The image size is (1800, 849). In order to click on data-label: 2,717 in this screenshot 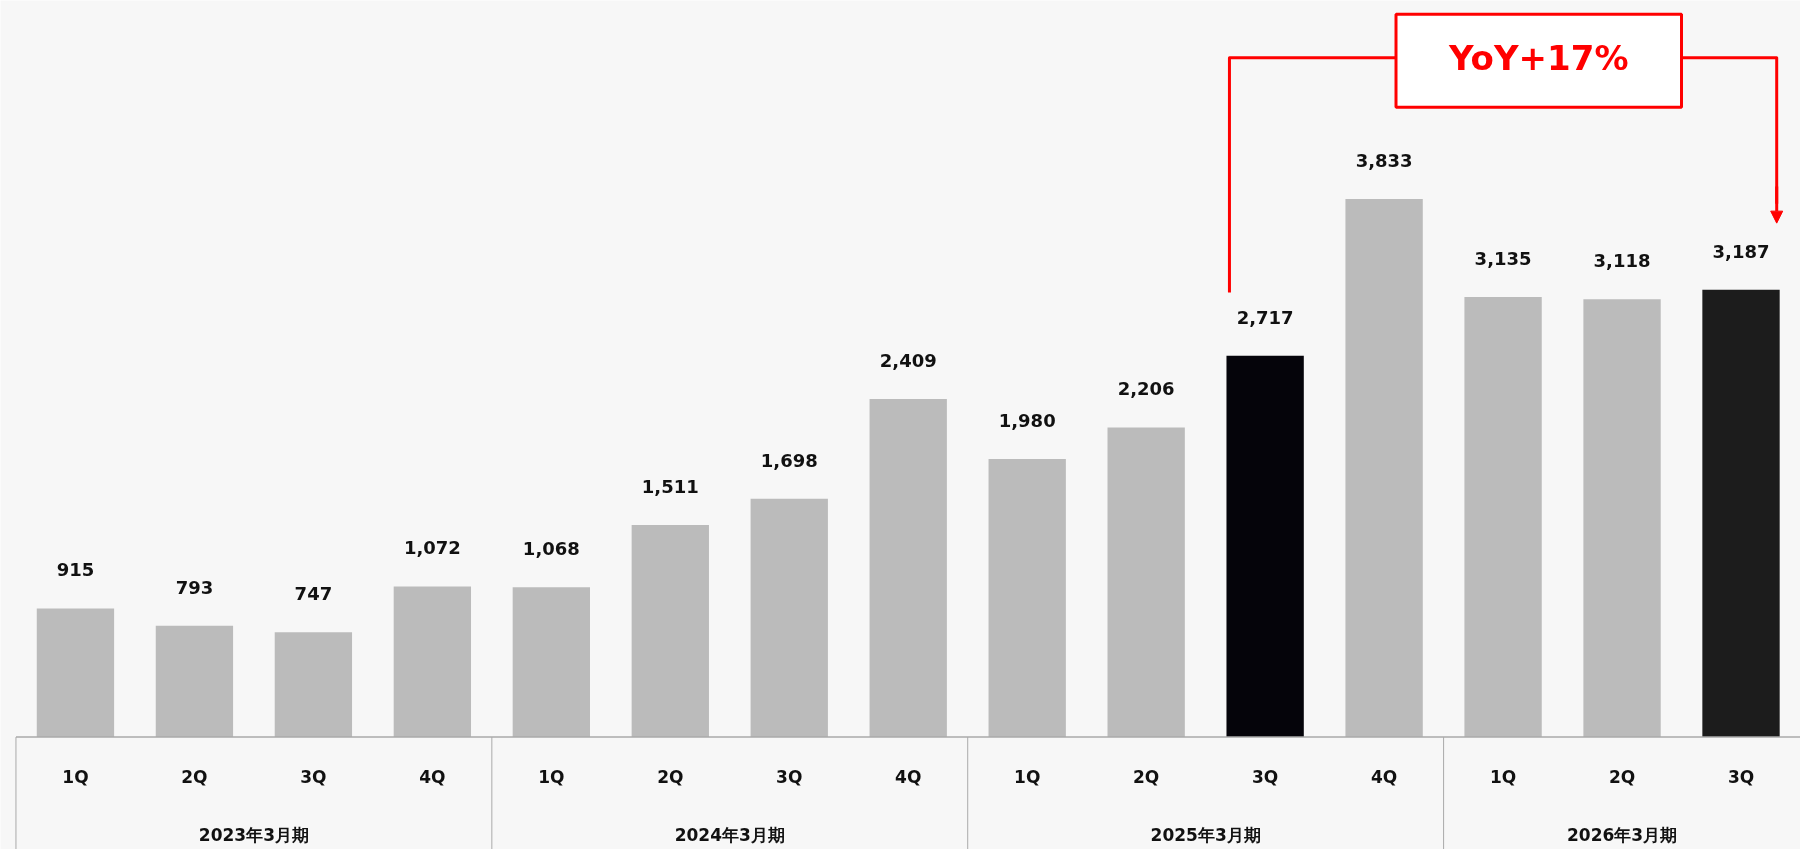, I will do `click(1265, 317)`.